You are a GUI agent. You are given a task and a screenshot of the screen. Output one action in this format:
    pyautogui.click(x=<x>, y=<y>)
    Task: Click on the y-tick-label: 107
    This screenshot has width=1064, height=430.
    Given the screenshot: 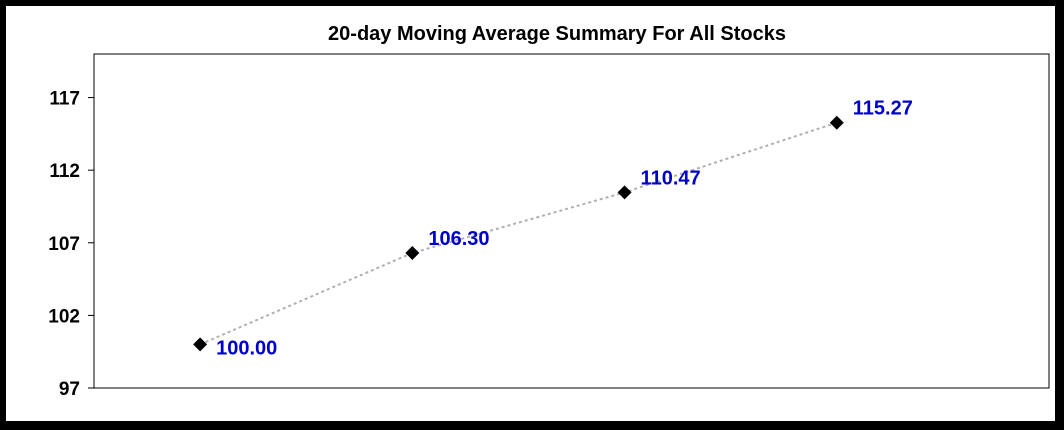 What is the action you would take?
    pyautogui.click(x=64, y=244)
    